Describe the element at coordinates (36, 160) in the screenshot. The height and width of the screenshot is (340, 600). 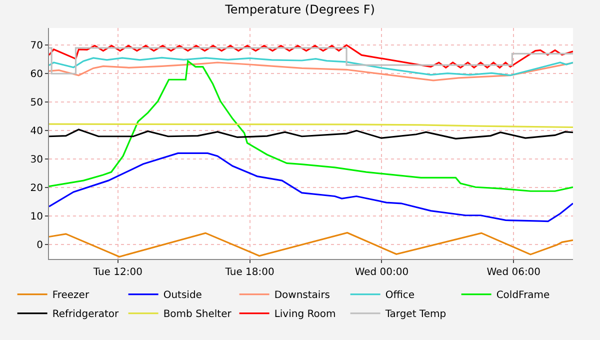
I see `y-tick-label: 30` at that location.